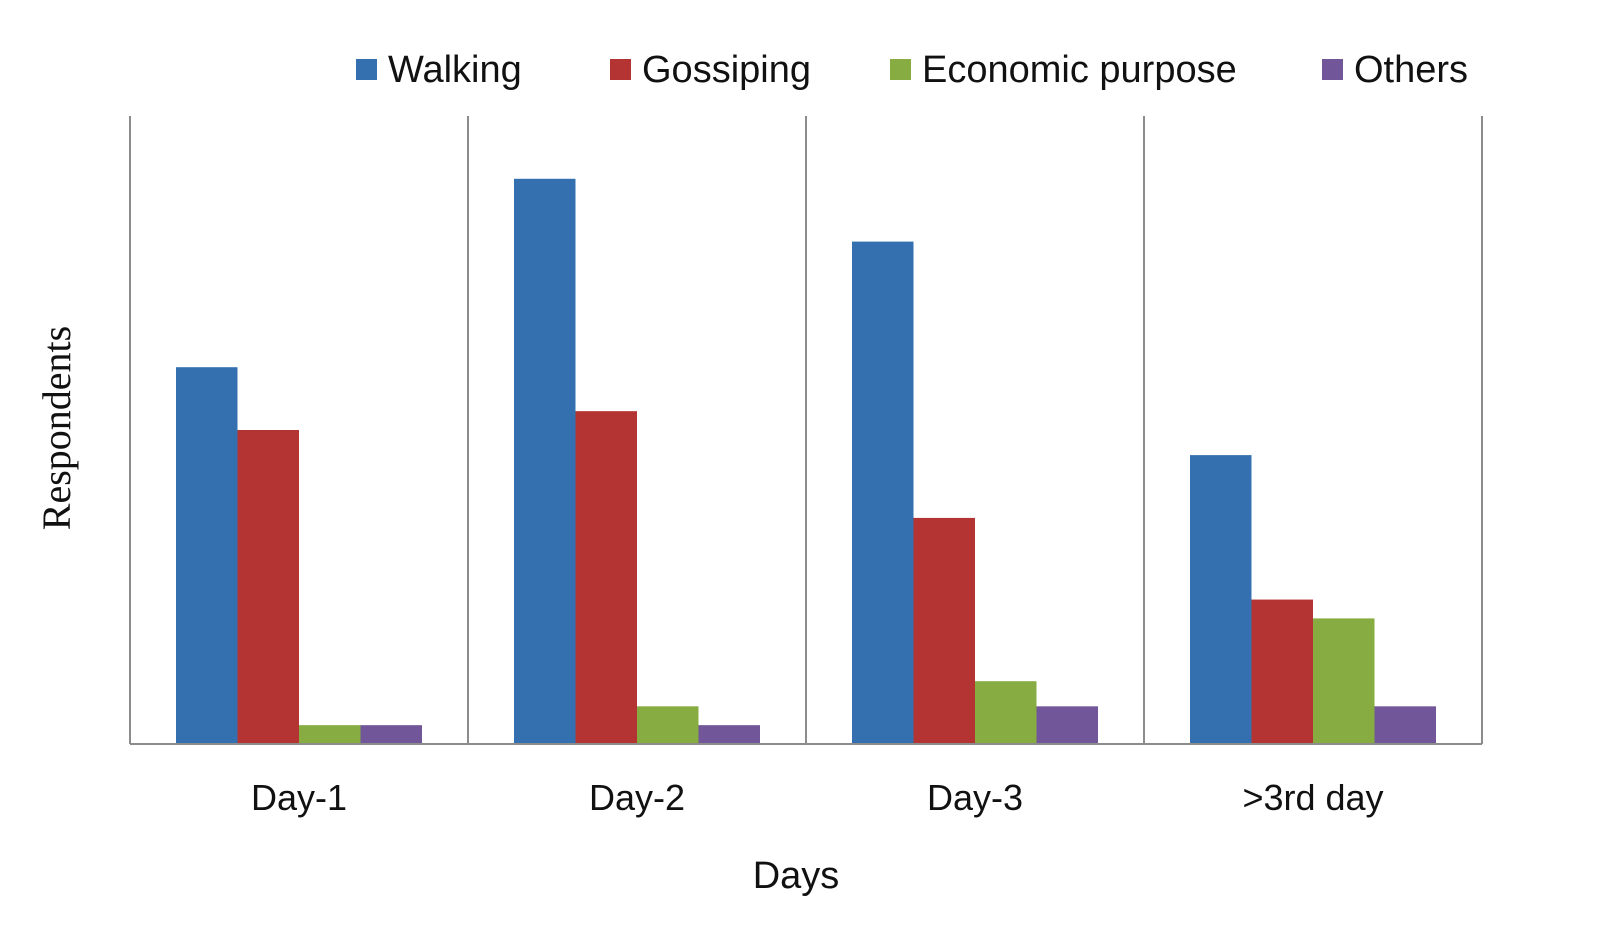 The height and width of the screenshot is (928, 1616). What do you see at coordinates (1411, 70) in the screenshot?
I see `legend-label: Others` at bounding box center [1411, 70].